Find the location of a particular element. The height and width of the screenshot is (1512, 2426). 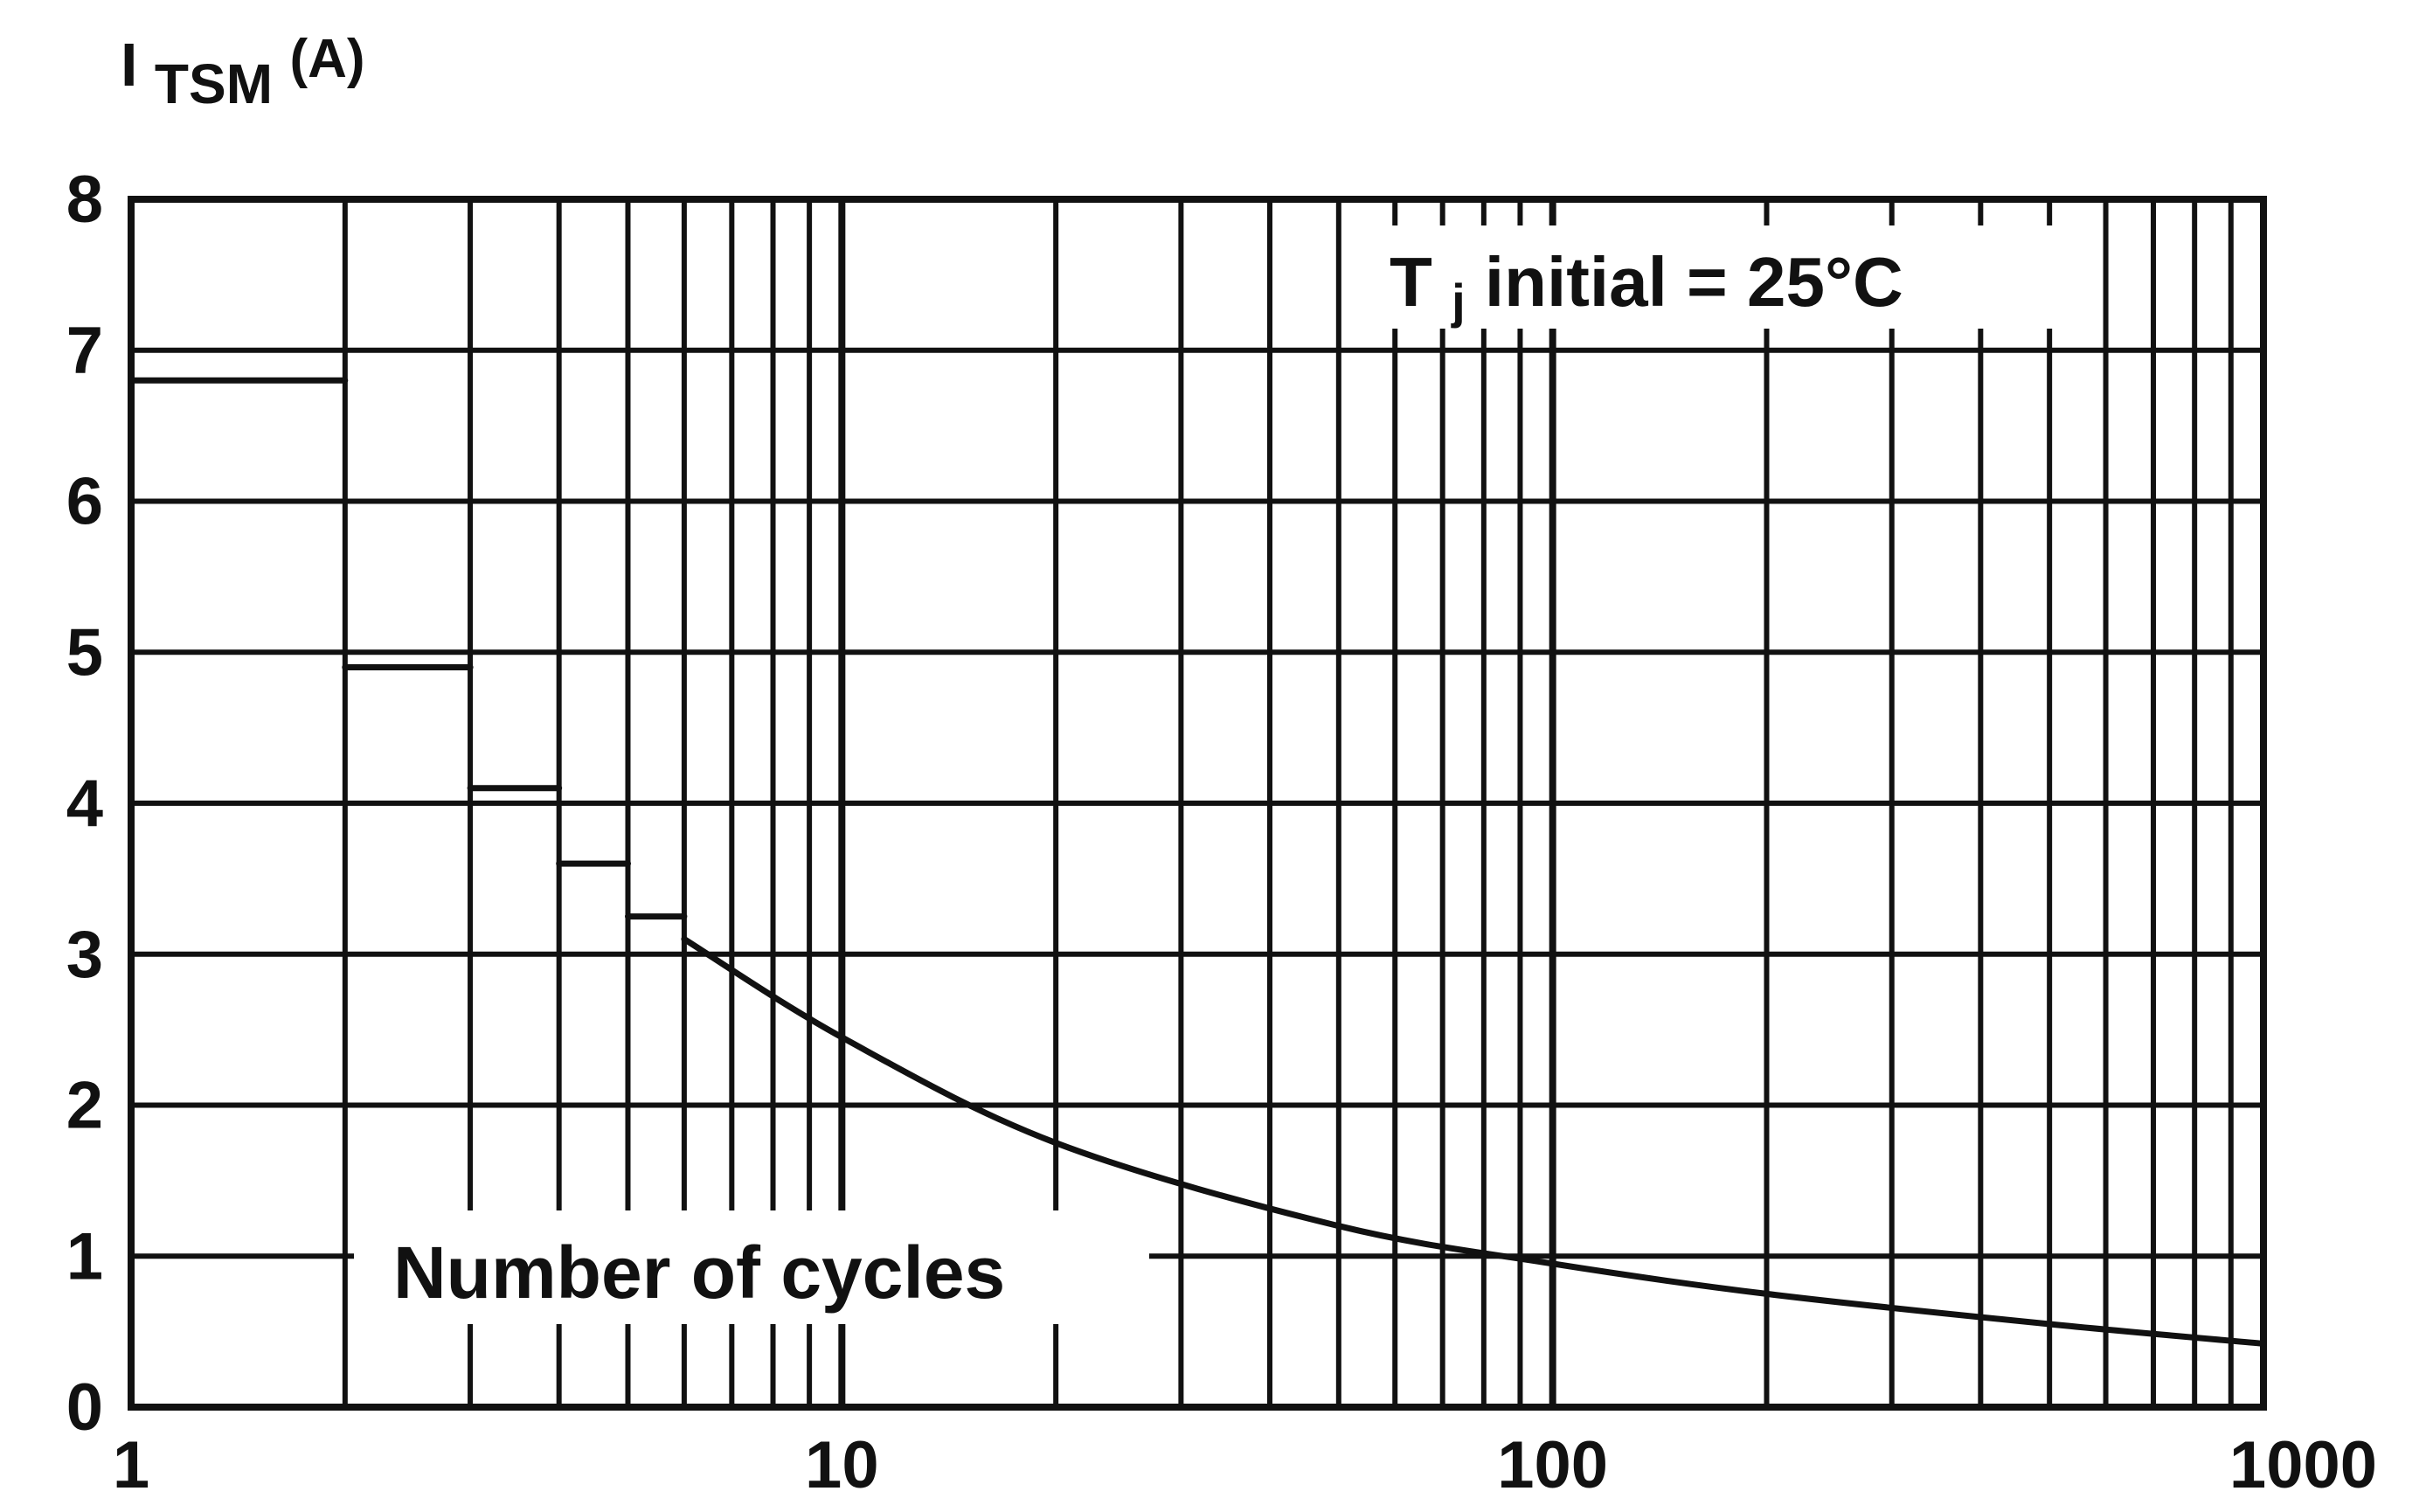

annotation-text: initial = 25°C is located at coordinates (1694, 282).